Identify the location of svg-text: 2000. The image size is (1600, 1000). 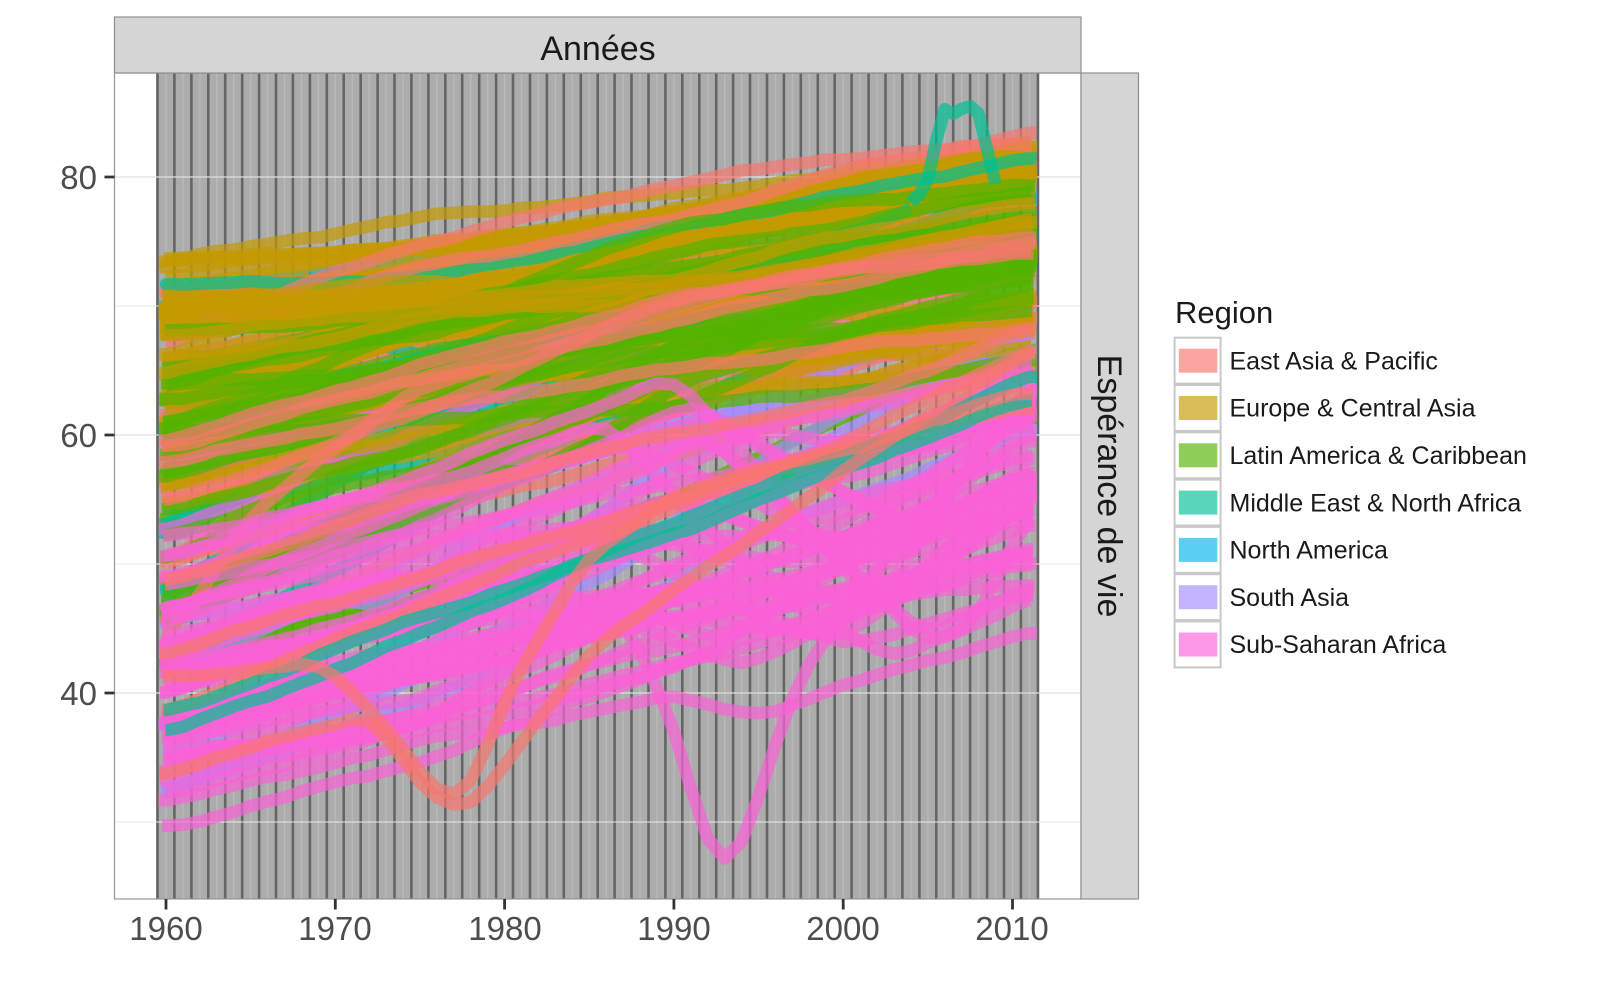
(842, 928).